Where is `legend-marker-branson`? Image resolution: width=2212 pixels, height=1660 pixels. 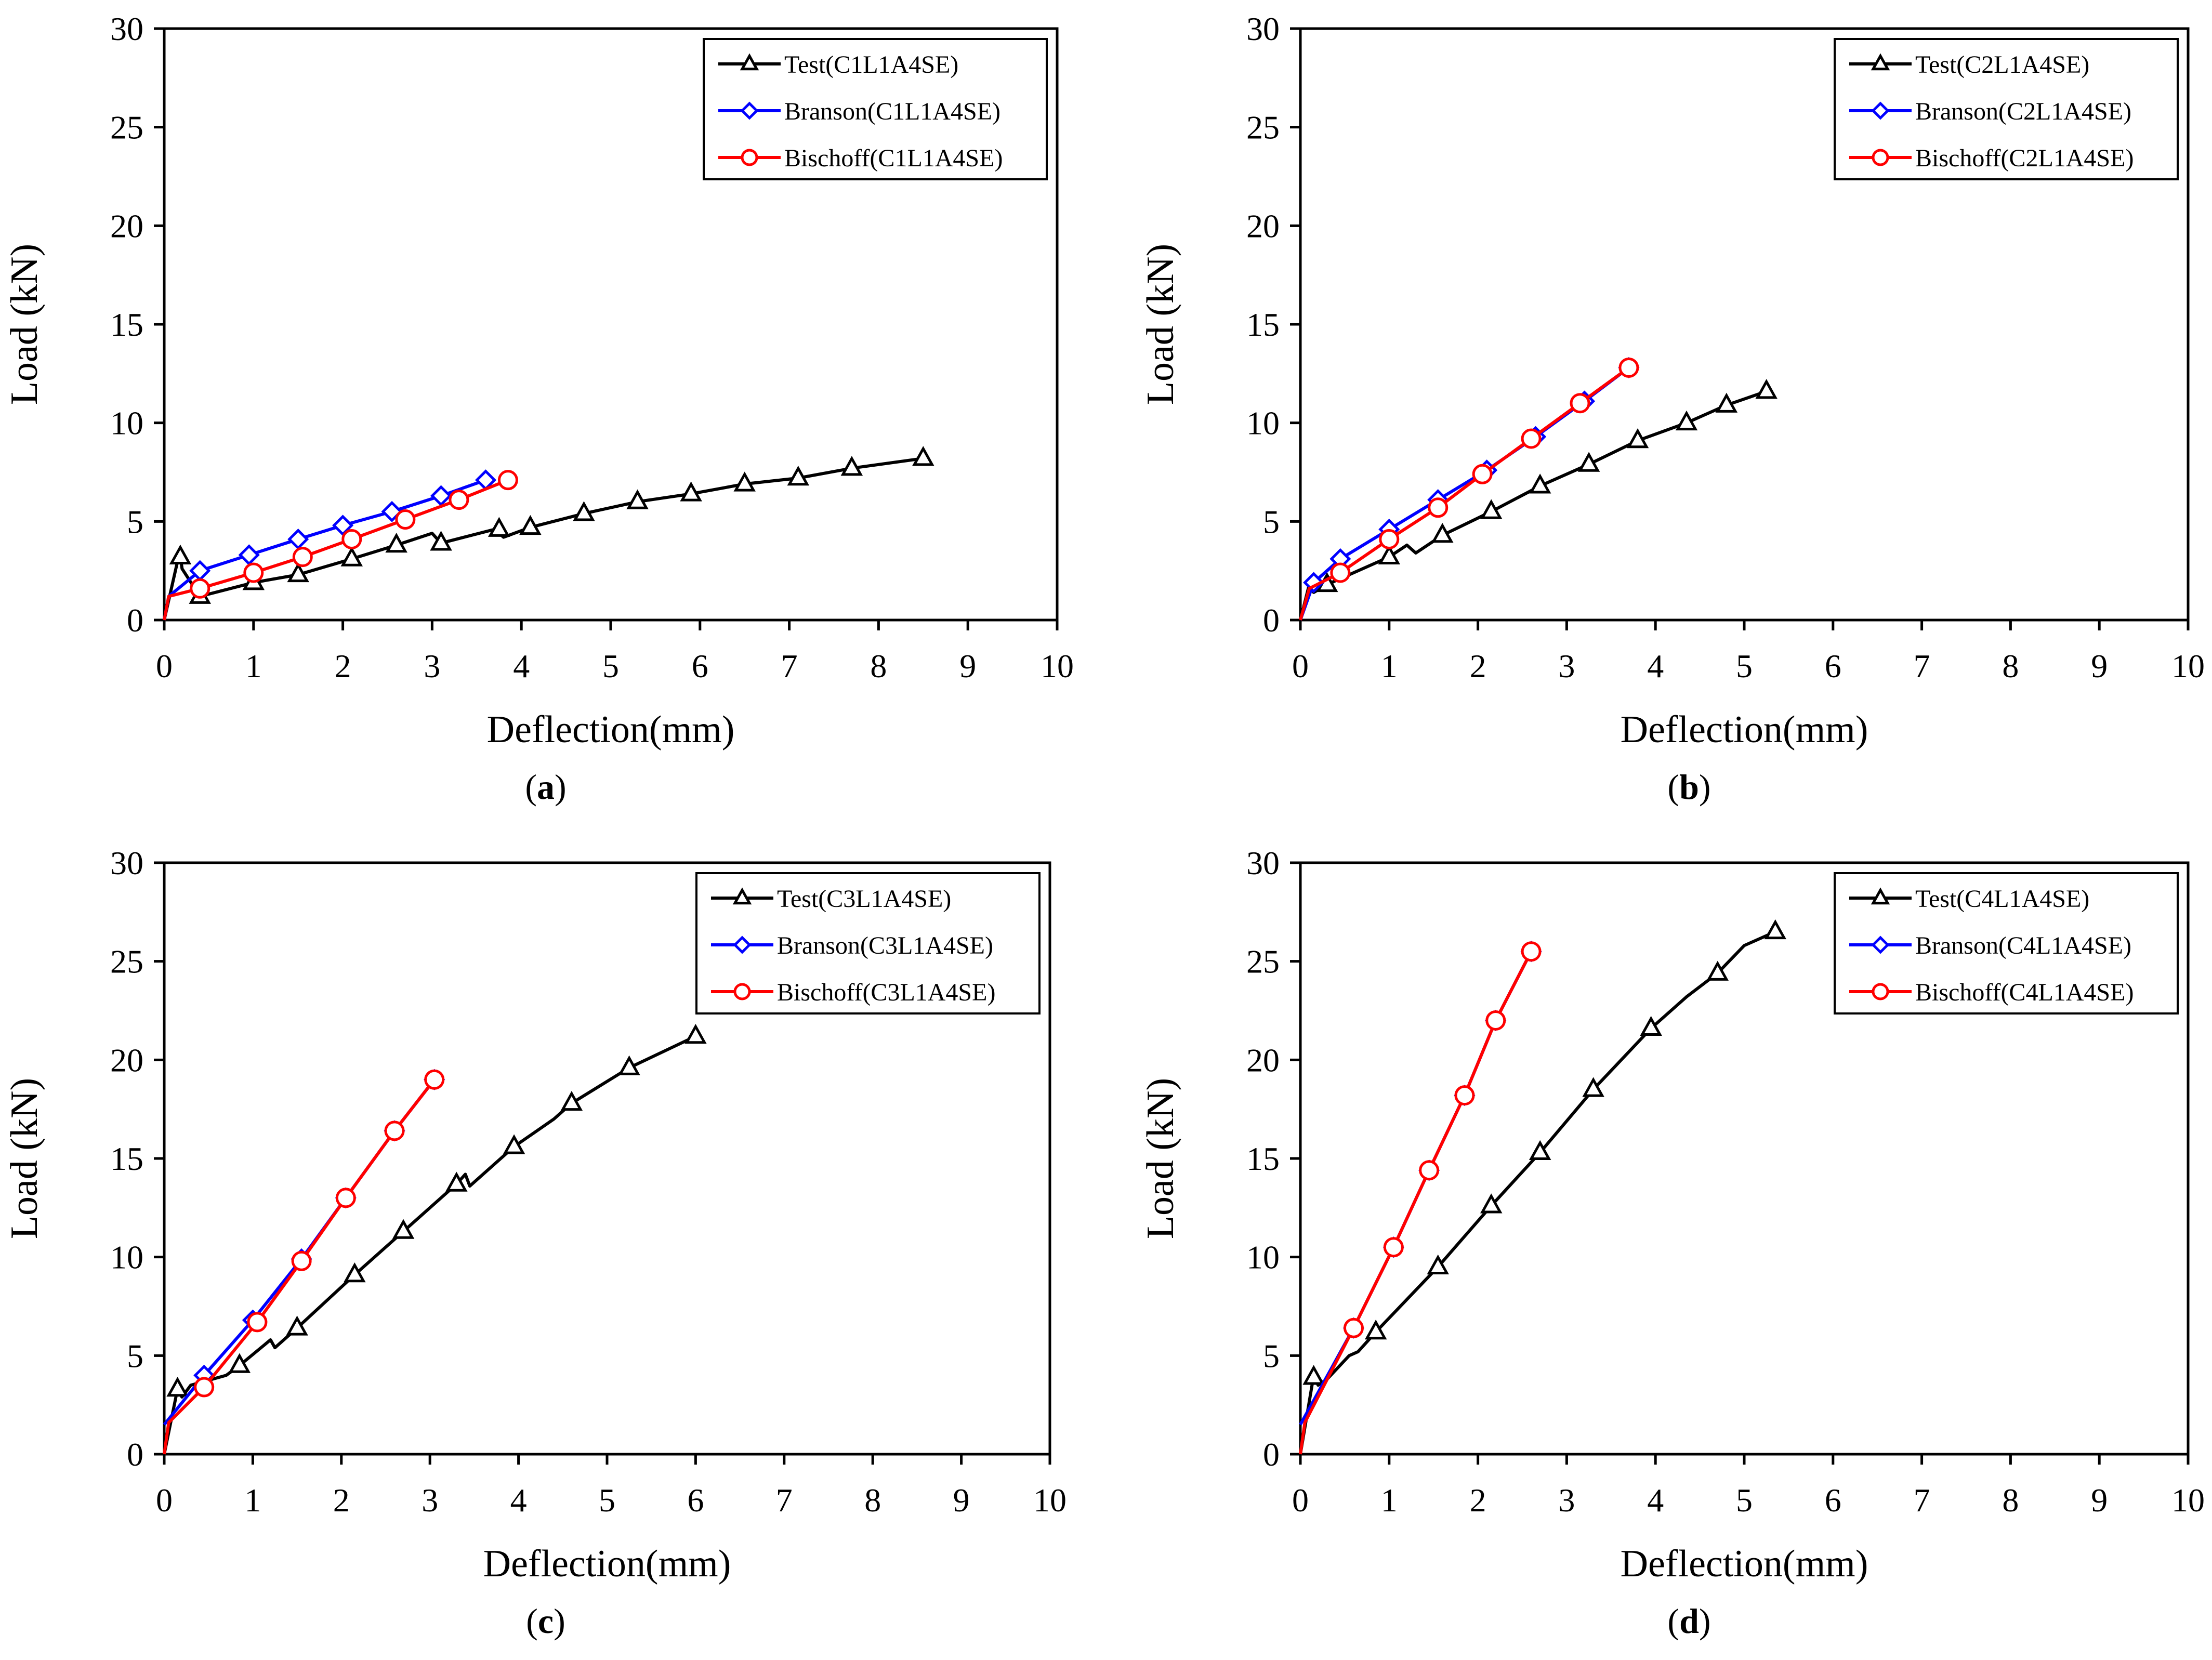
legend-marker-branson is located at coordinates (1880, 945).